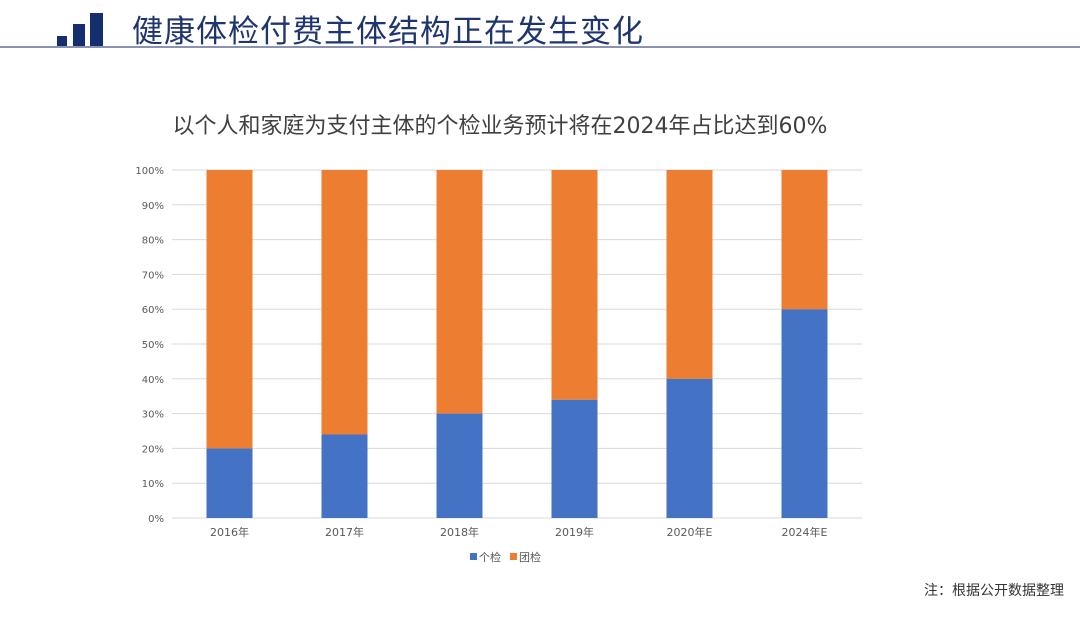  Describe the element at coordinates (490, 557) in the screenshot. I see `legend-label: 个检` at that location.